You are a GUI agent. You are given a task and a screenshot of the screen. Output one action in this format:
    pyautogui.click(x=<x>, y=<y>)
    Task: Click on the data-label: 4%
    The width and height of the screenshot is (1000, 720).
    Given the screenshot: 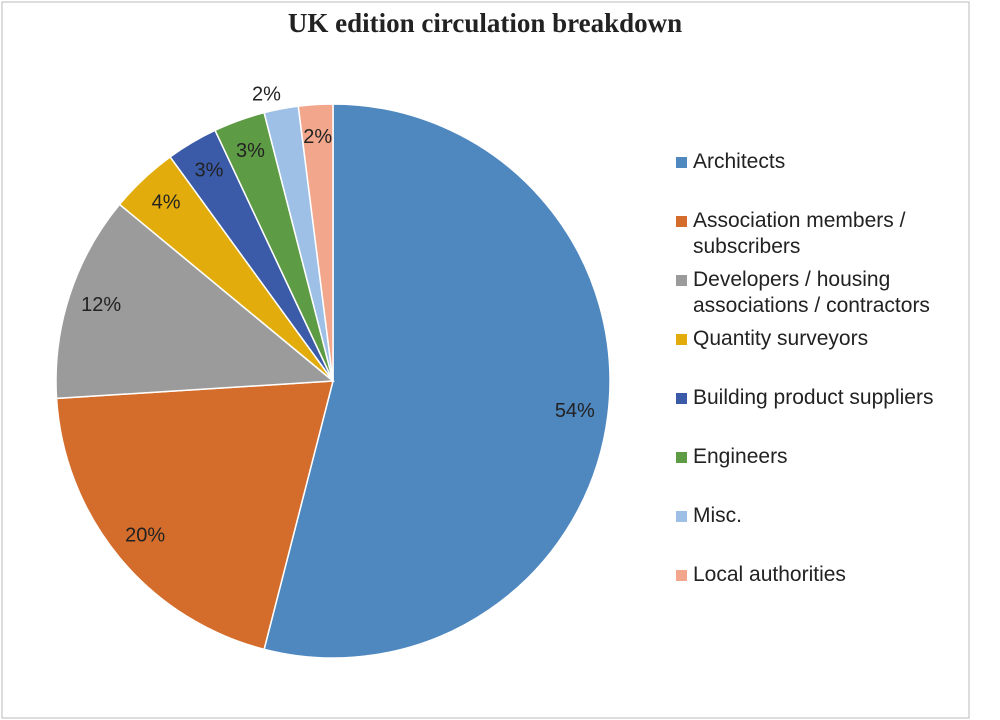 What is the action you would take?
    pyautogui.click(x=166, y=203)
    